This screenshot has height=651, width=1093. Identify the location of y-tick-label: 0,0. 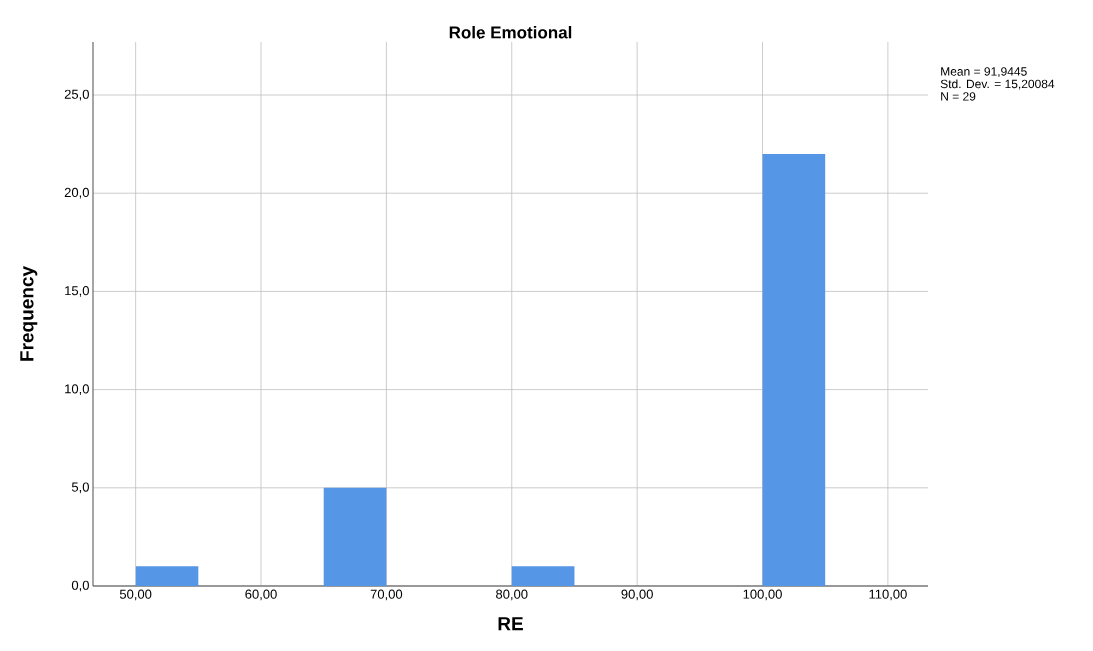
(80, 586).